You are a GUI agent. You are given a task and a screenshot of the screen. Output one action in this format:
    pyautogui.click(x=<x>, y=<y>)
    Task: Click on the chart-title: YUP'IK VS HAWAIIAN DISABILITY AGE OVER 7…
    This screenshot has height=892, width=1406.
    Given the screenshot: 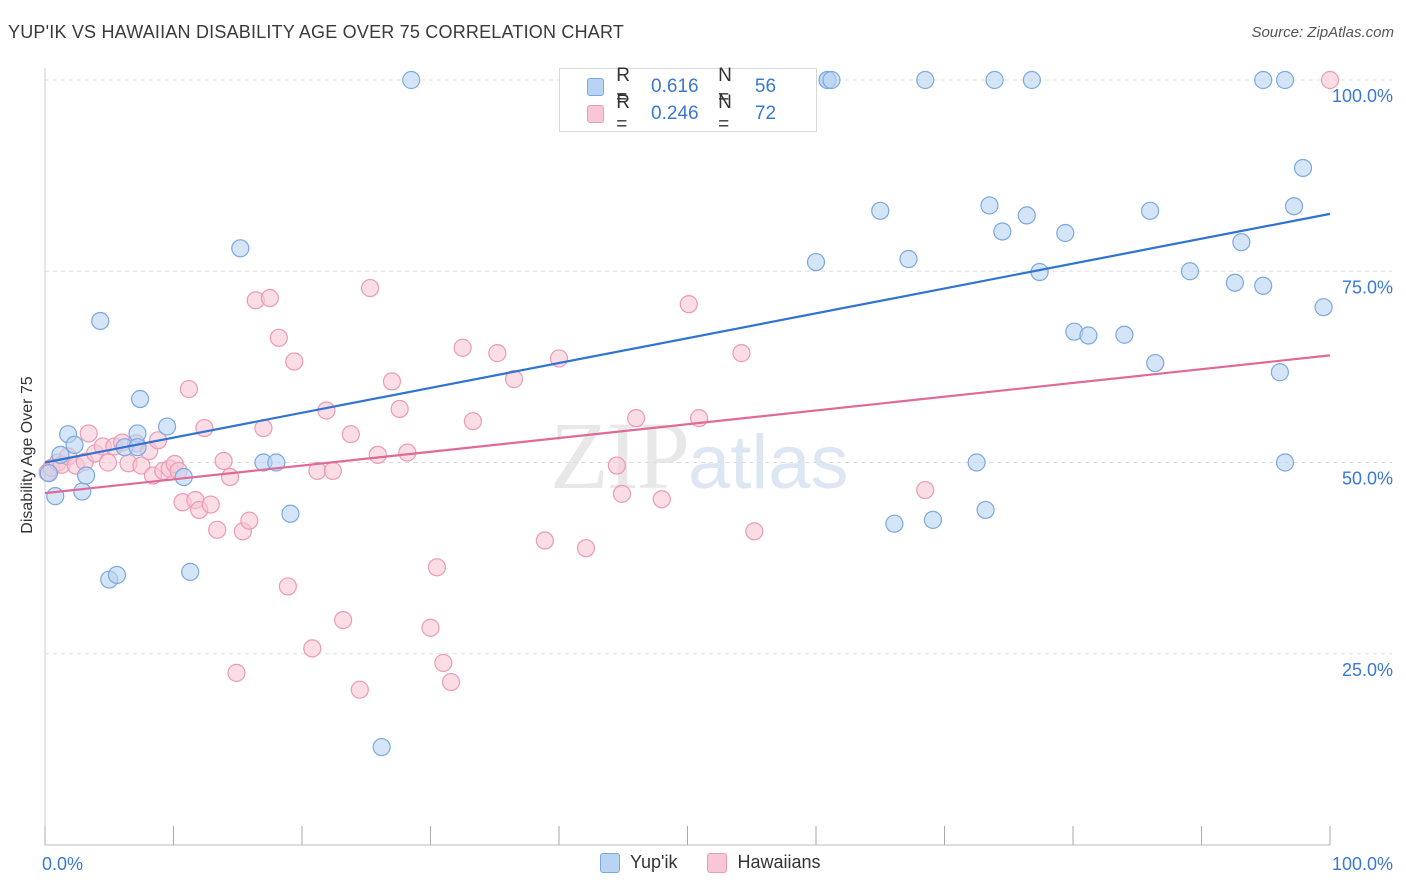 What is the action you would take?
    pyautogui.click(x=316, y=32)
    